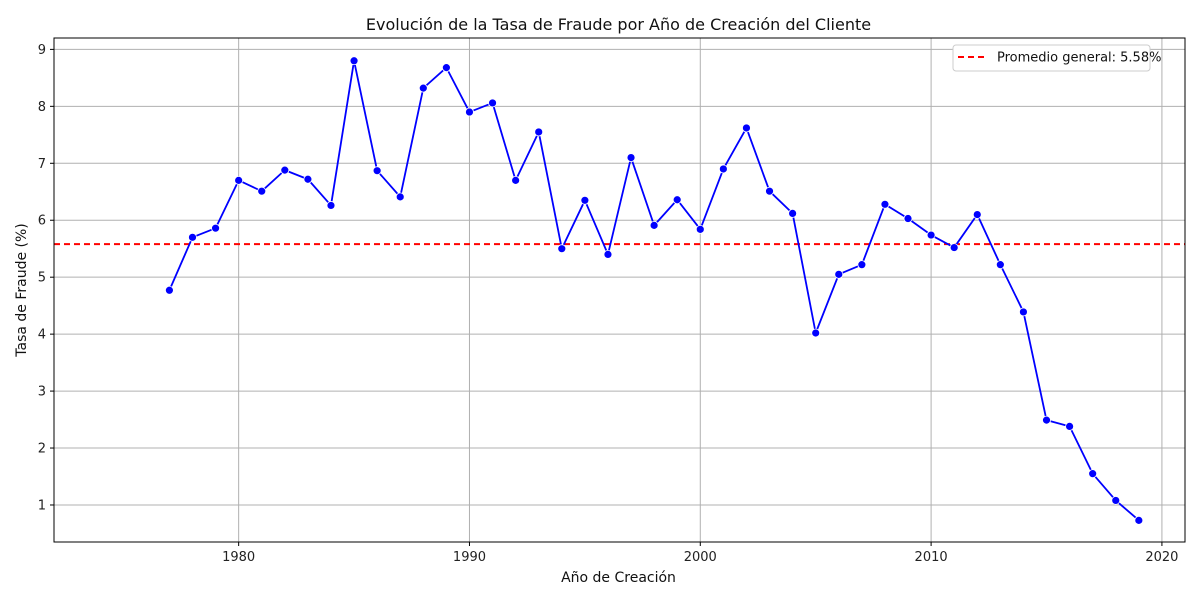 Image resolution: width=1200 pixels, height=600 pixels. I want to click on legend-box, so click(1051, 58).